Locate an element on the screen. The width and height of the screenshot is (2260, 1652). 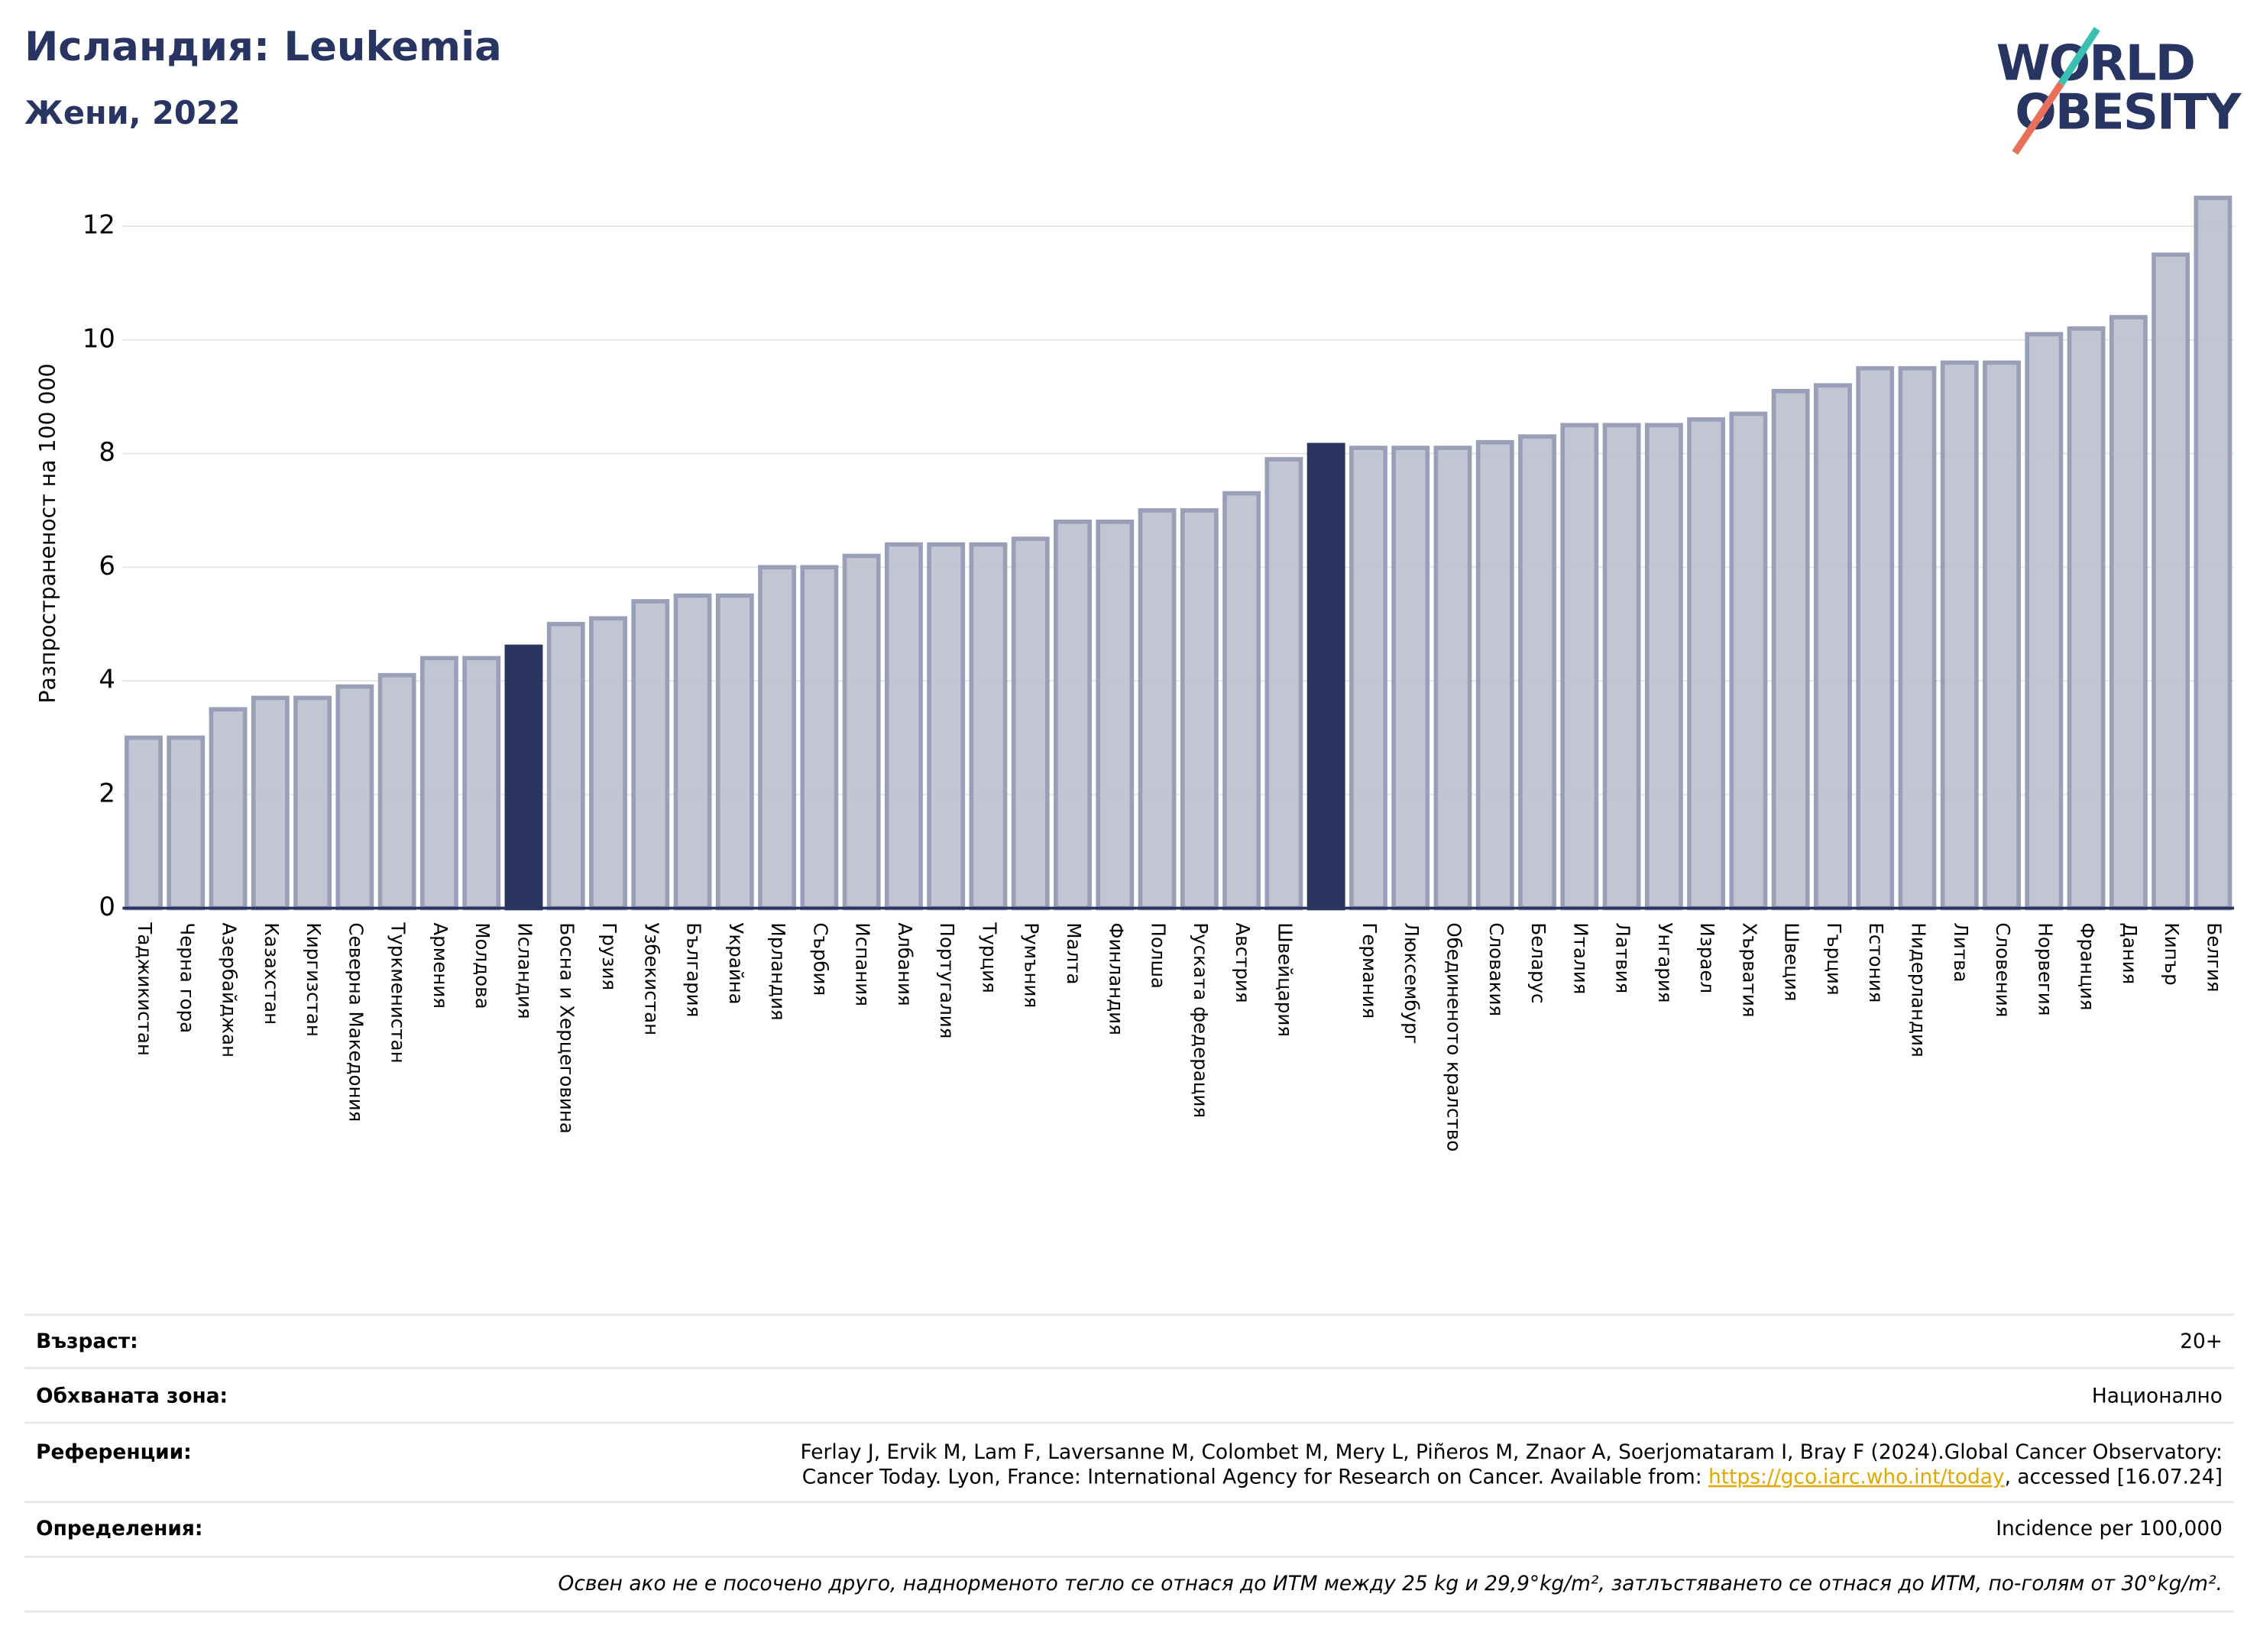
footer-label: Обхваната зона: is located at coordinates (132, 1396).